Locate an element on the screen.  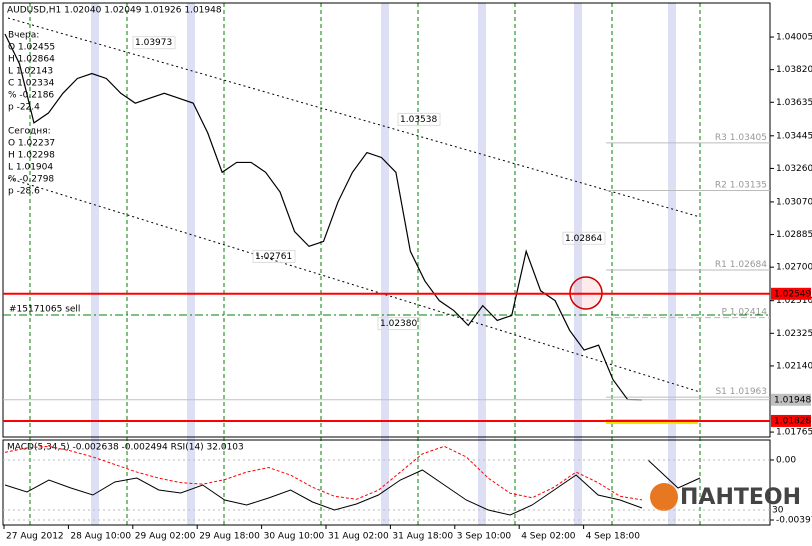
price-box-label: 1.01948 is located at coordinates (792, 400).